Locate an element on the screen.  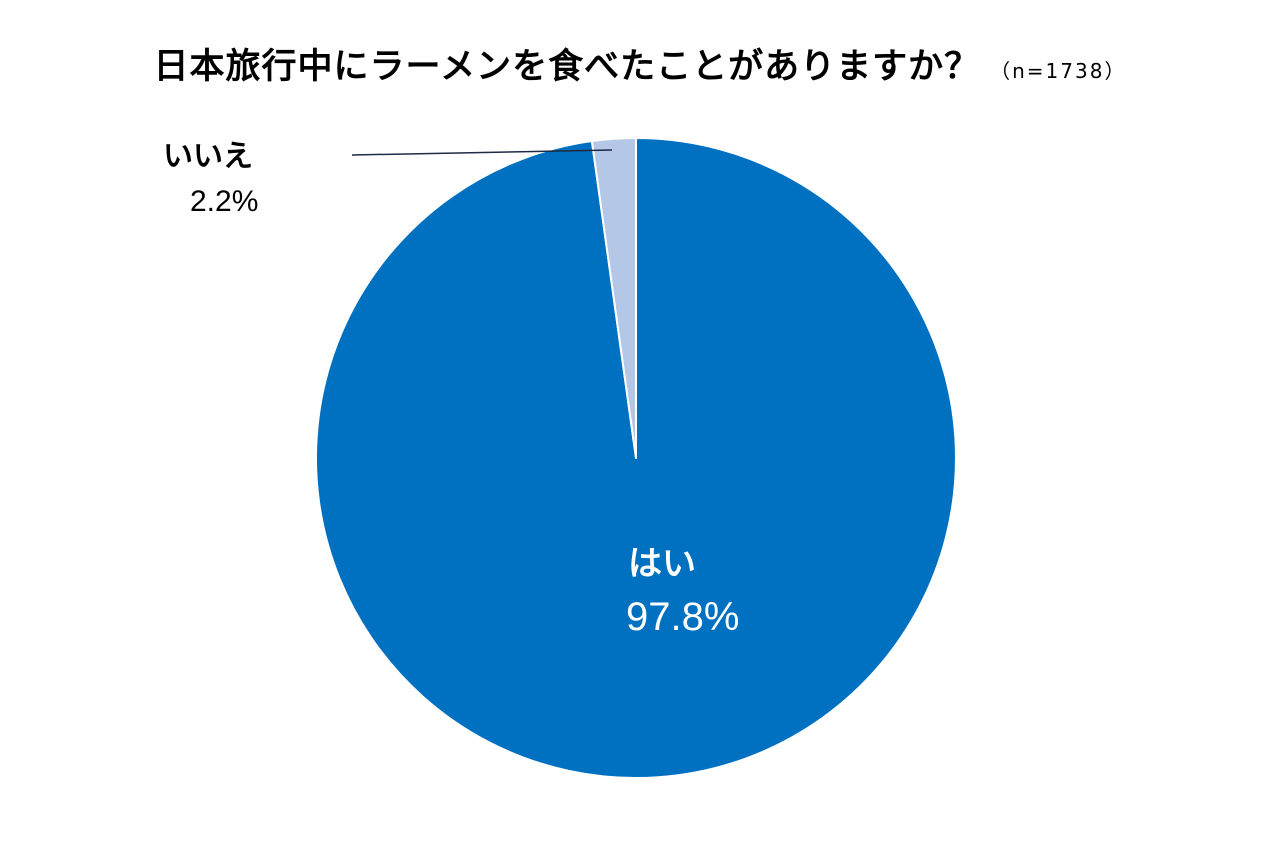
slice-value-no: 2.2% is located at coordinates (224, 201).